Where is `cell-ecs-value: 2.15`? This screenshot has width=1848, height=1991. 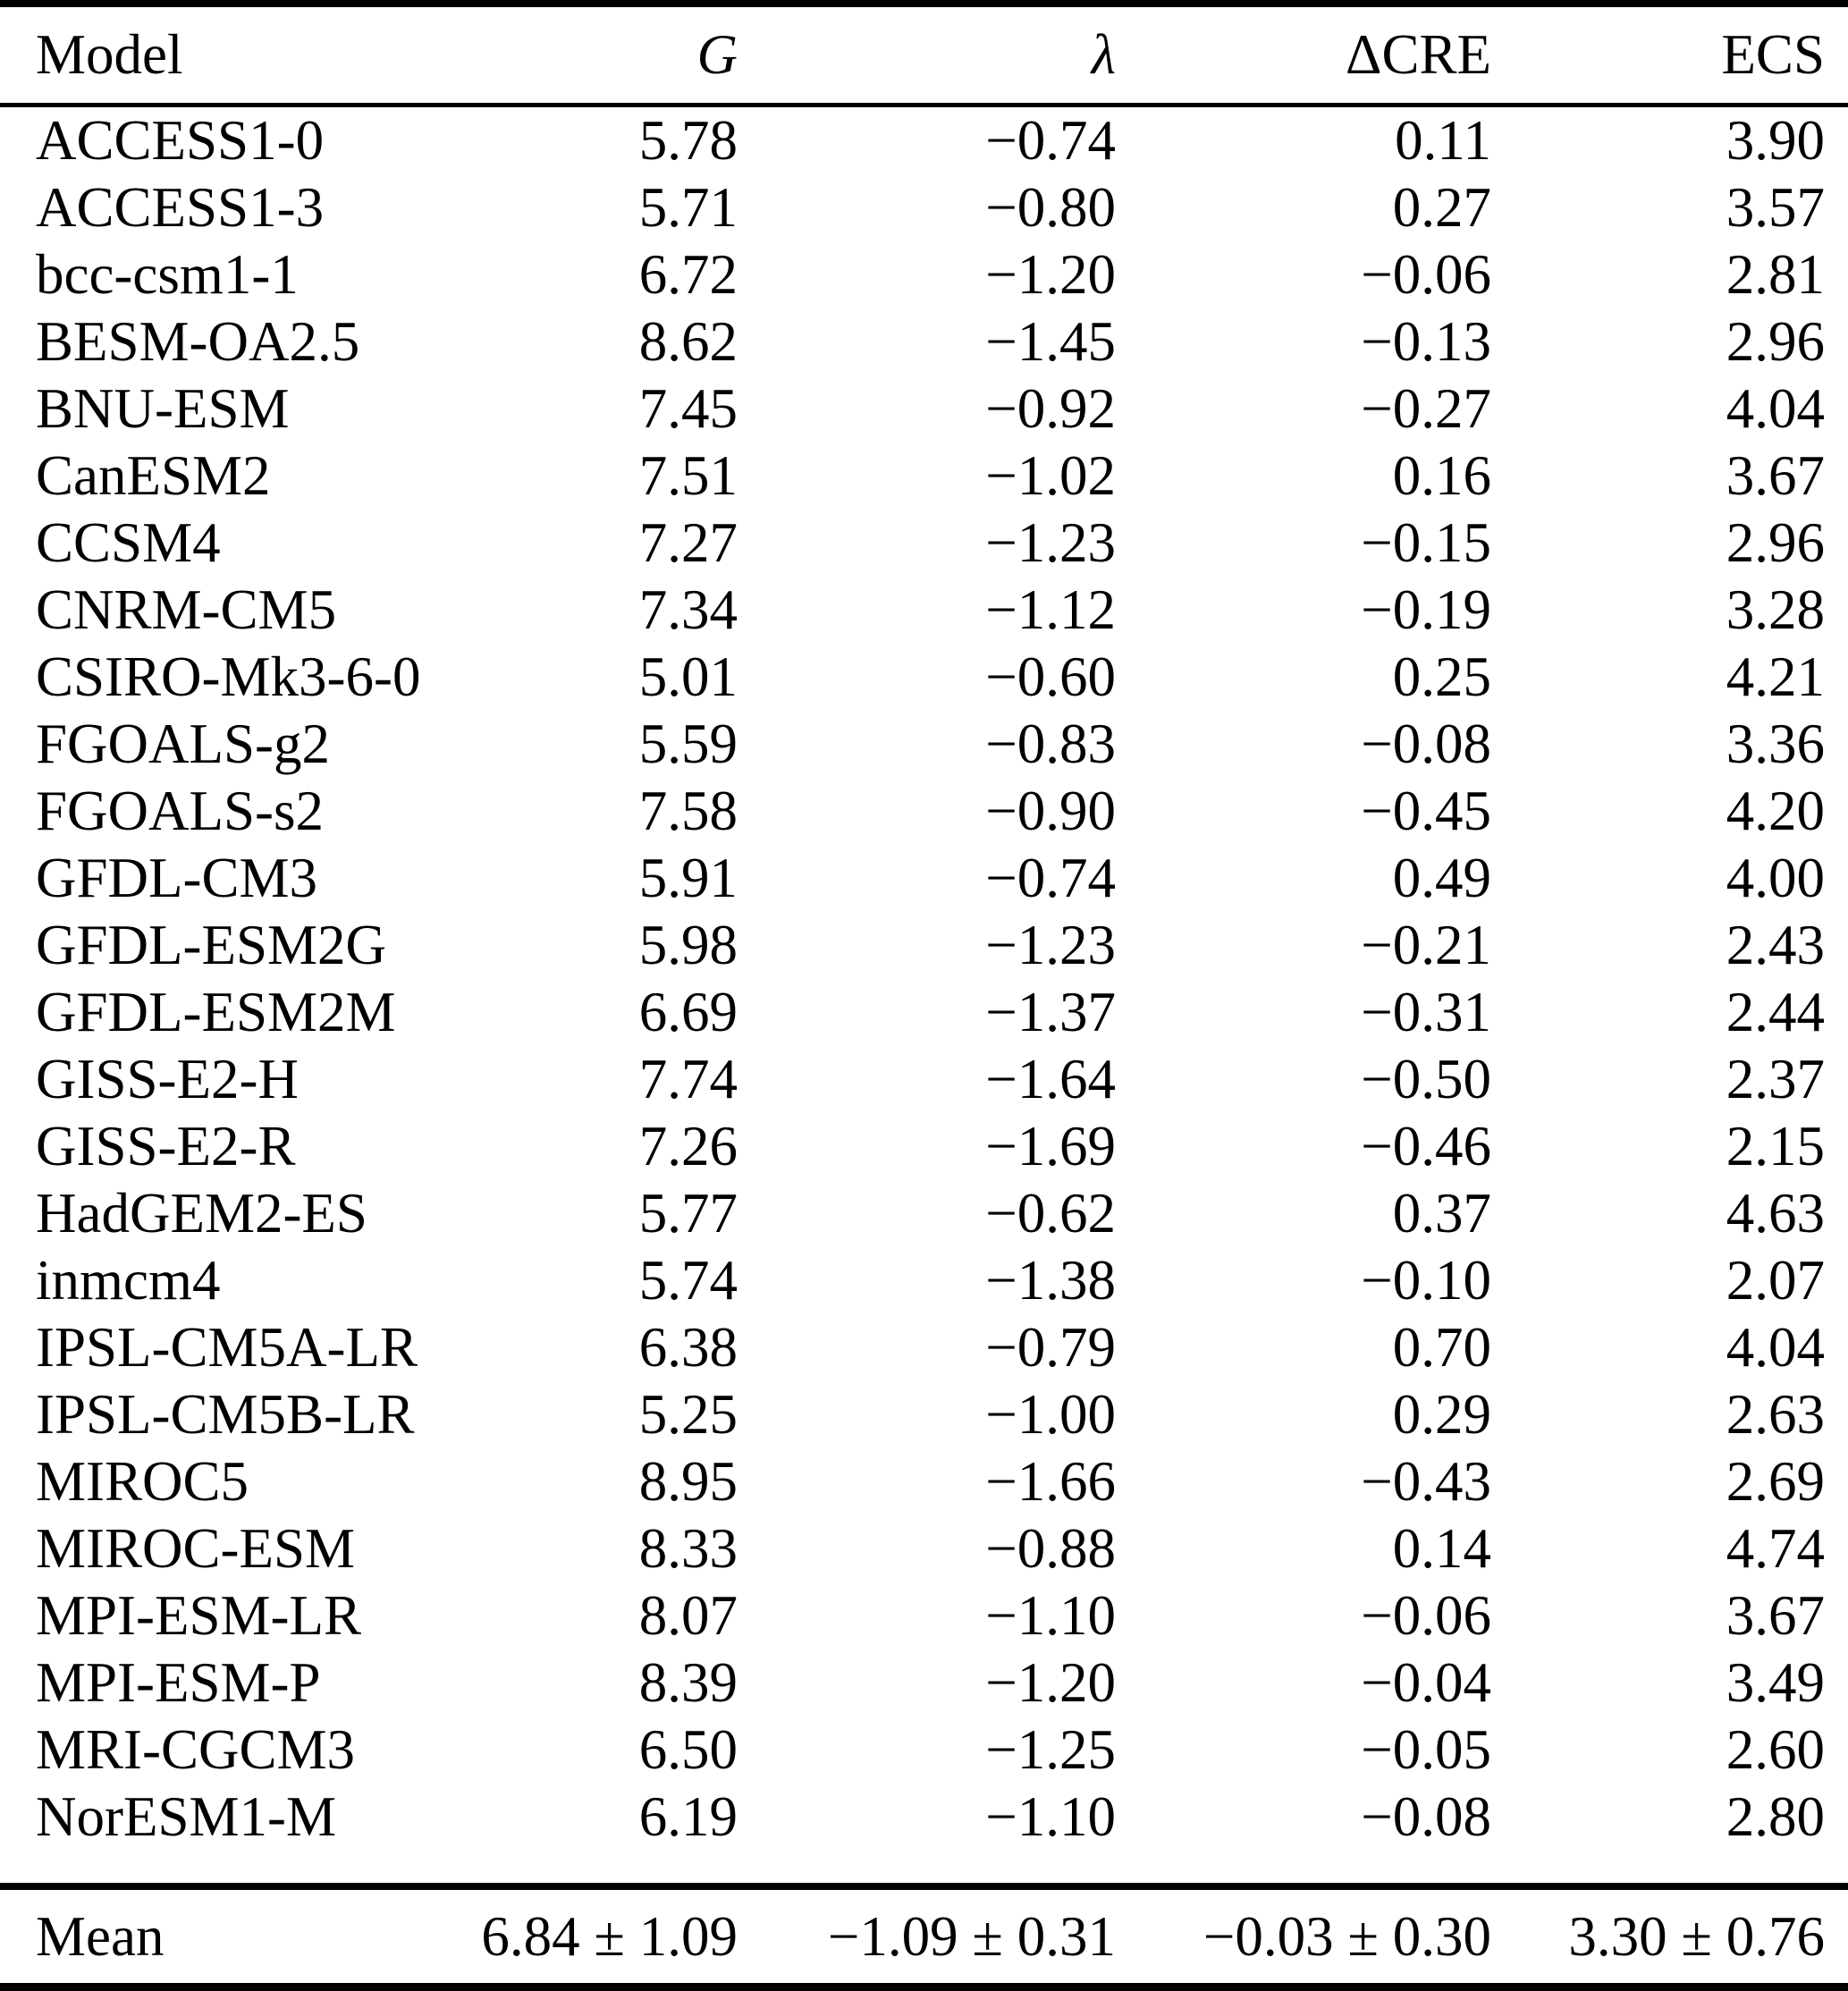 cell-ecs-value: 2.15 is located at coordinates (1775, 1146).